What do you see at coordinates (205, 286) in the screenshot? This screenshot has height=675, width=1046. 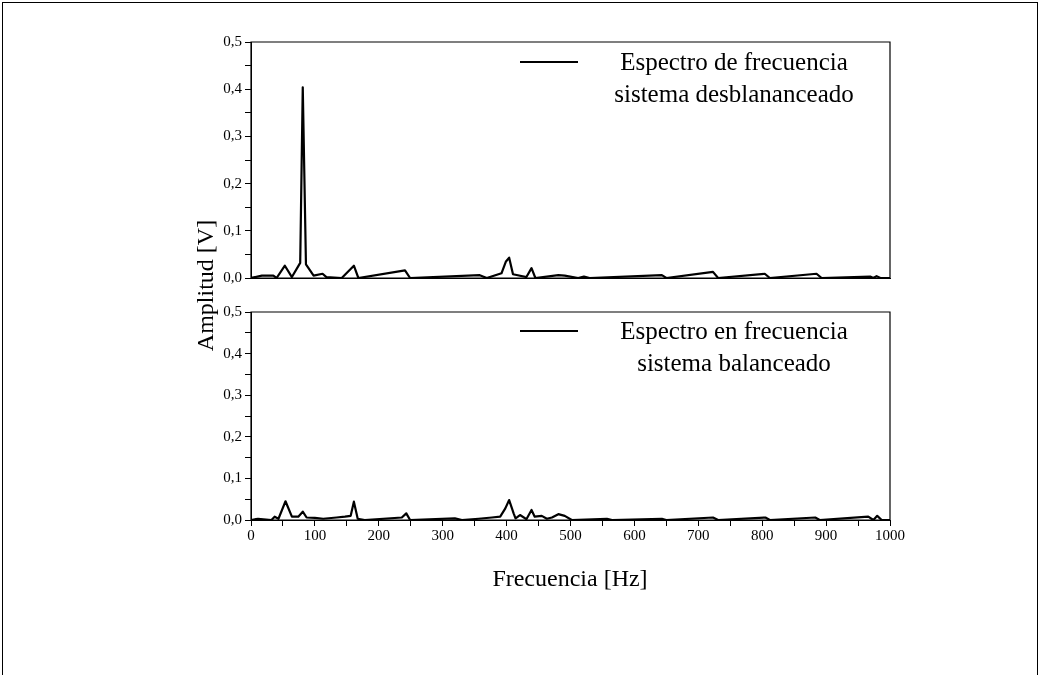 I see `y-axis-title: Amplitud [V]` at bounding box center [205, 286].